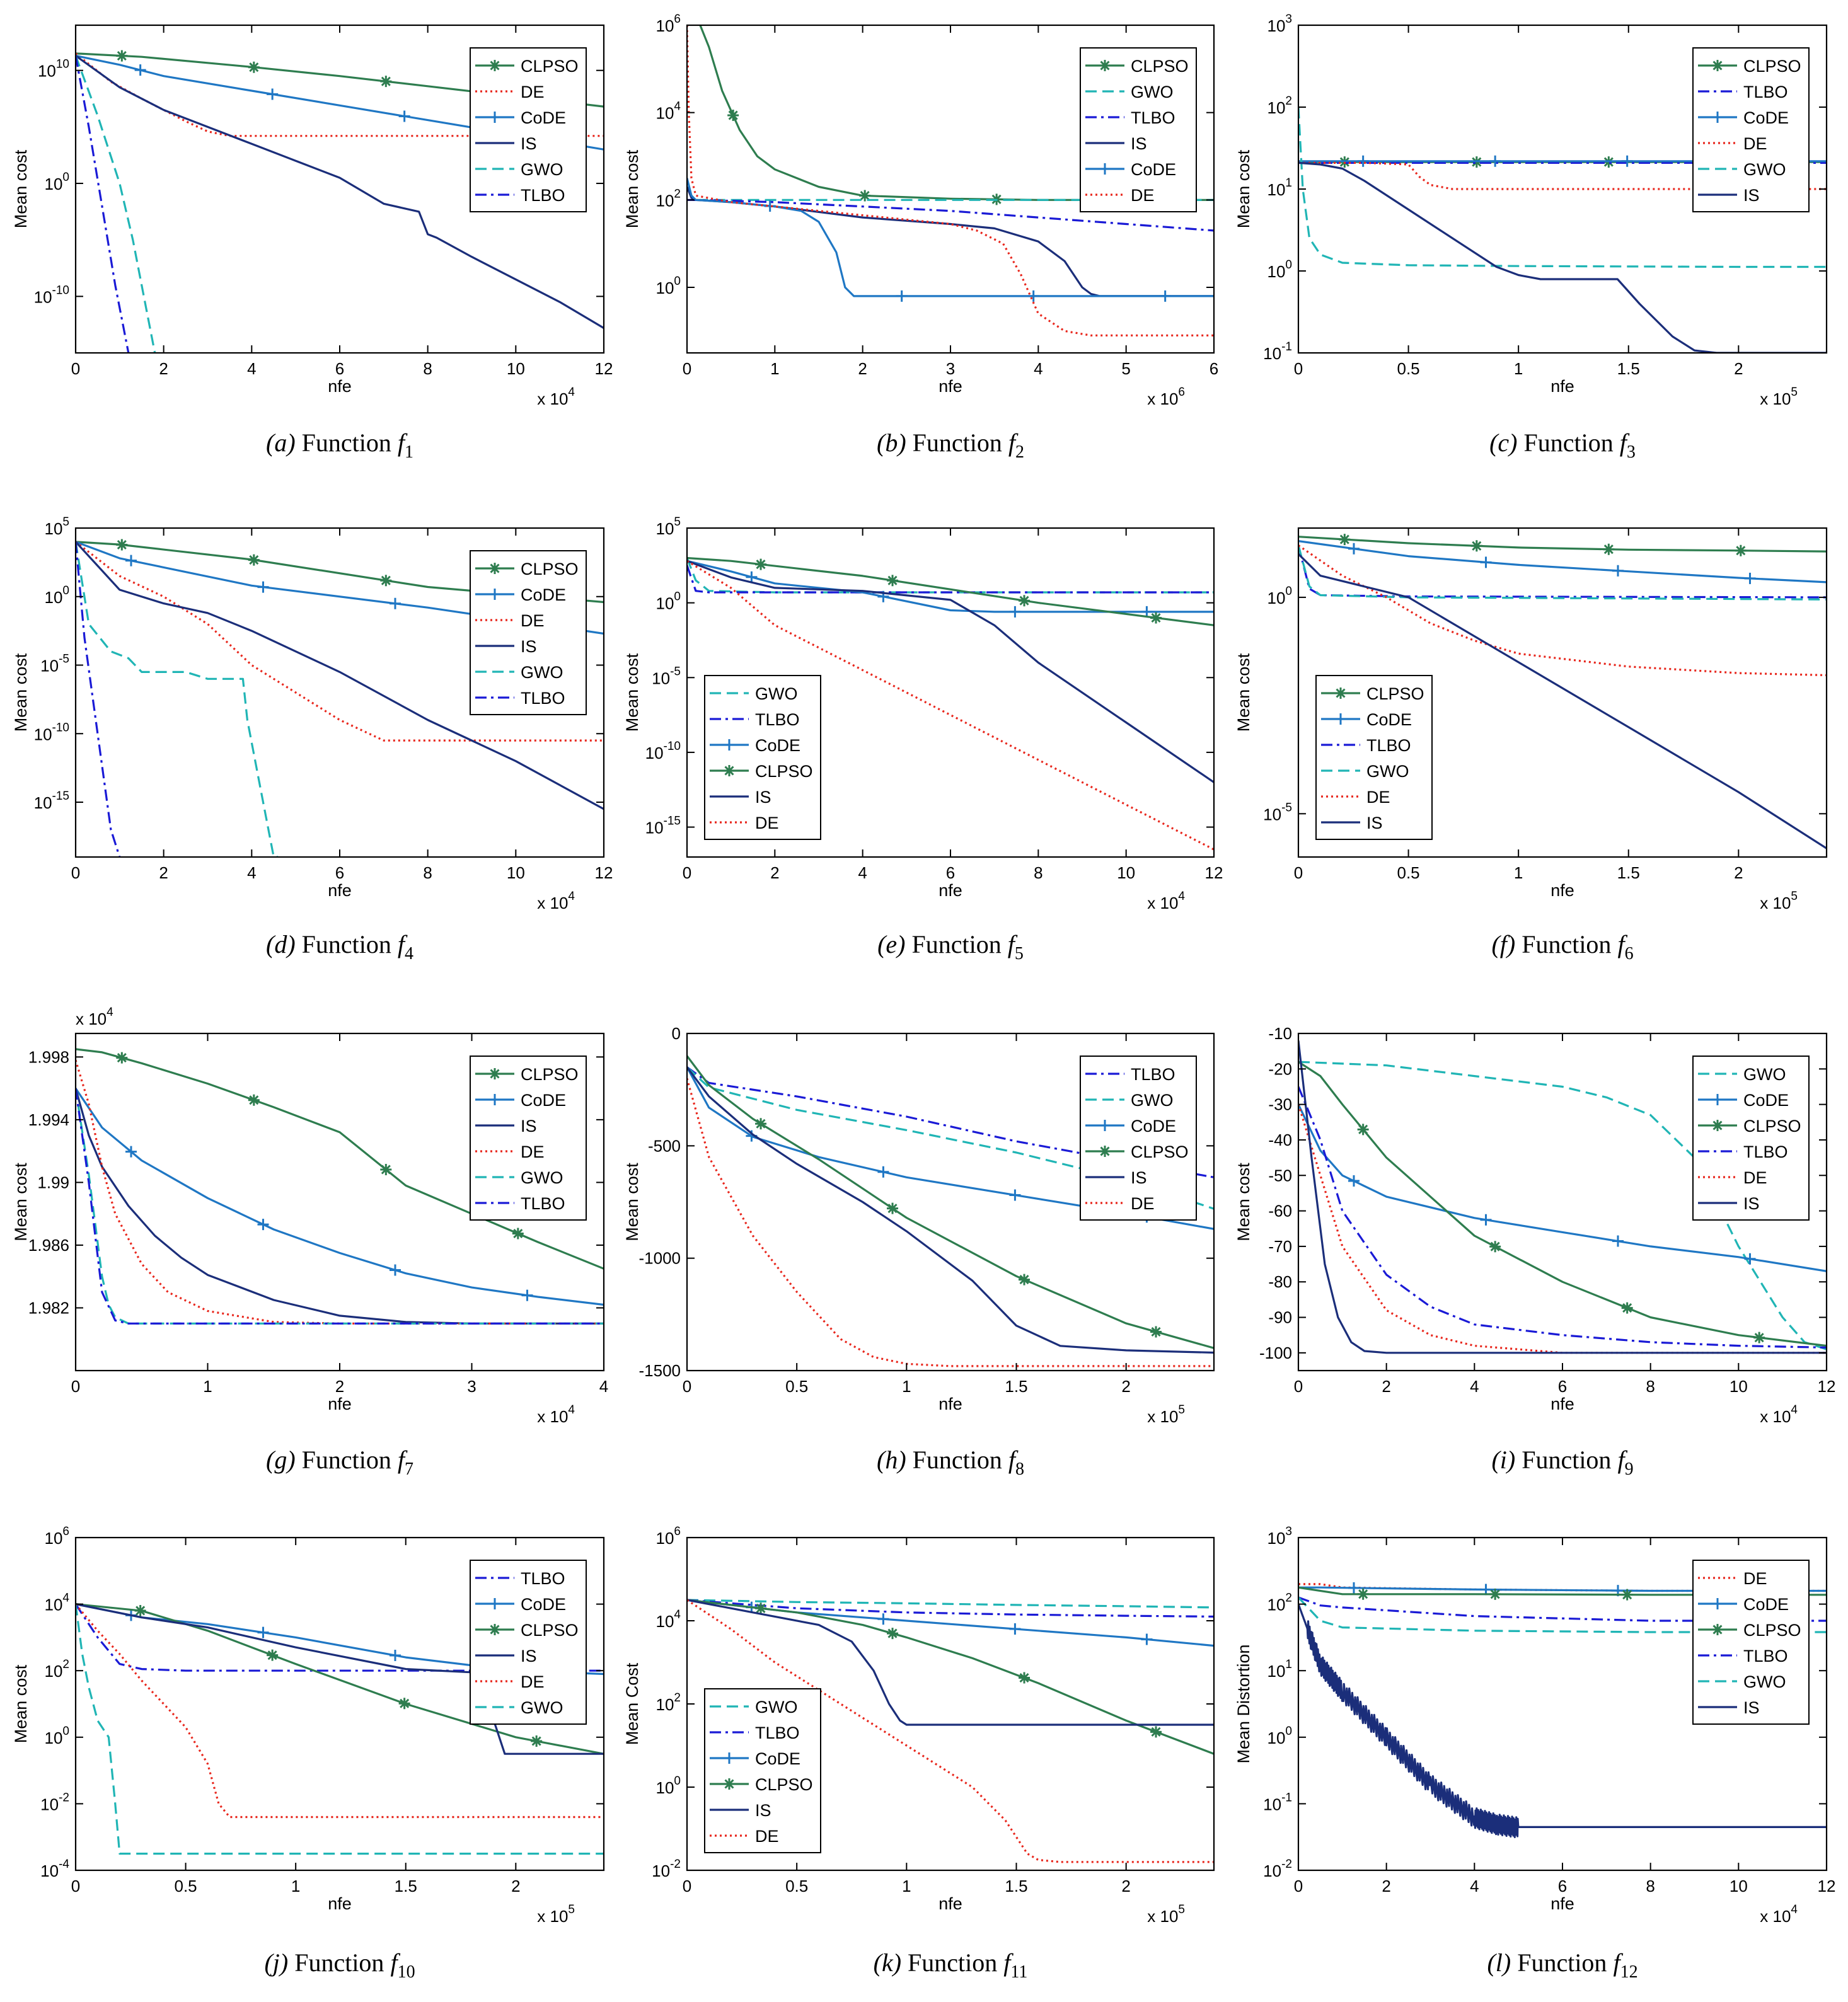  What do you see at coordinates (1138, 129) in the screenshot?
I see `legend: CLPSO GWO TLBO IS CoDE DE` at bounding box center [1138, 129].